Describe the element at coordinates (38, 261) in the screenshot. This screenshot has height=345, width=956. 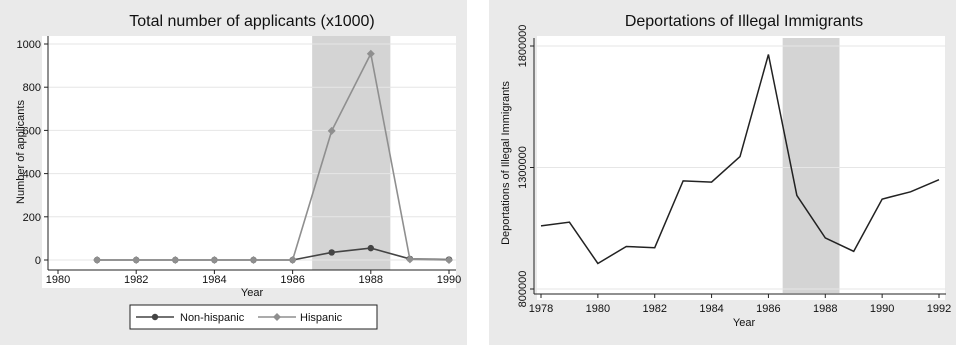
I see `y-tick-label: 0` at that location.